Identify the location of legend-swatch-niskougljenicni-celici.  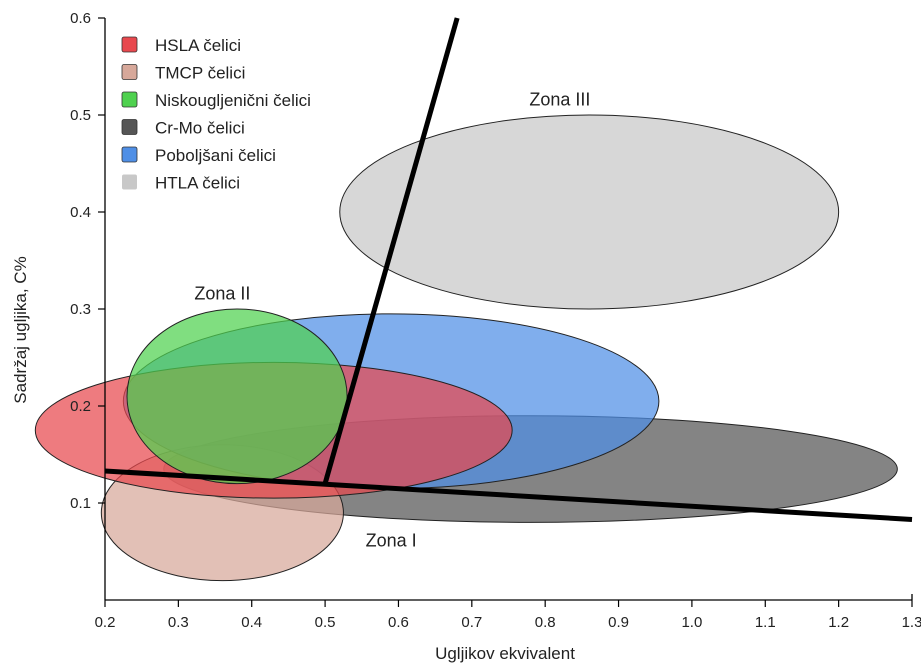
(129, 99).